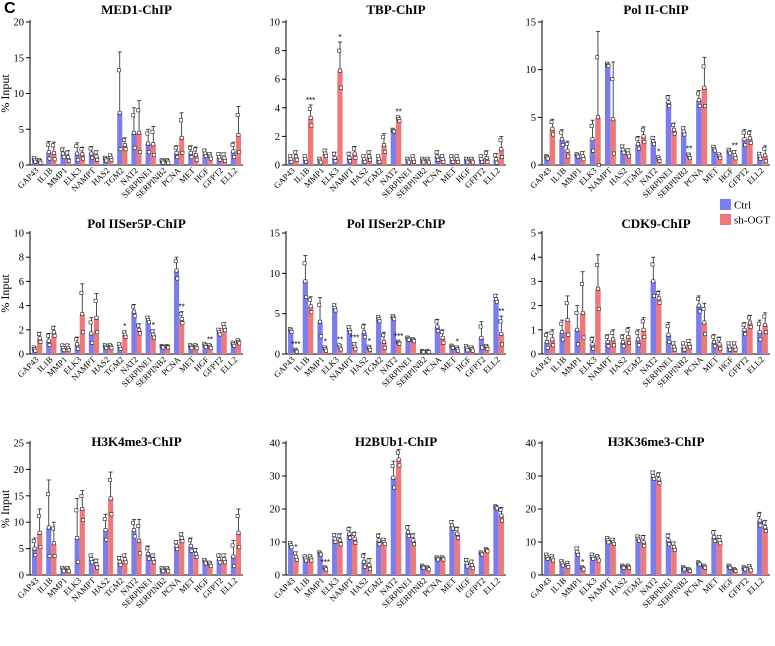 This screenshot has width=775, height=646. I want to click on significance-mark: **, so click(340, 339).